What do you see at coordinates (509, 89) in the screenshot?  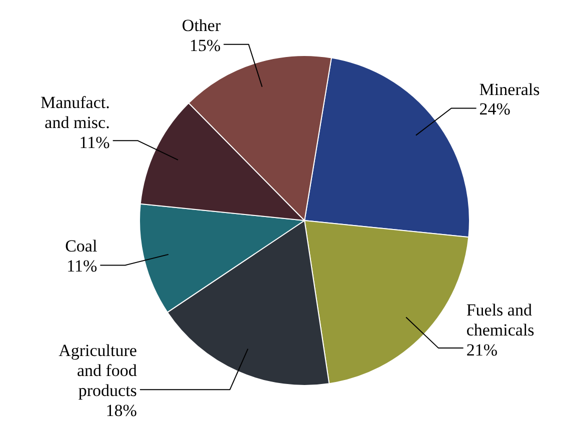 I see `slice-label: Minerals` at bounding box center [509, 89].